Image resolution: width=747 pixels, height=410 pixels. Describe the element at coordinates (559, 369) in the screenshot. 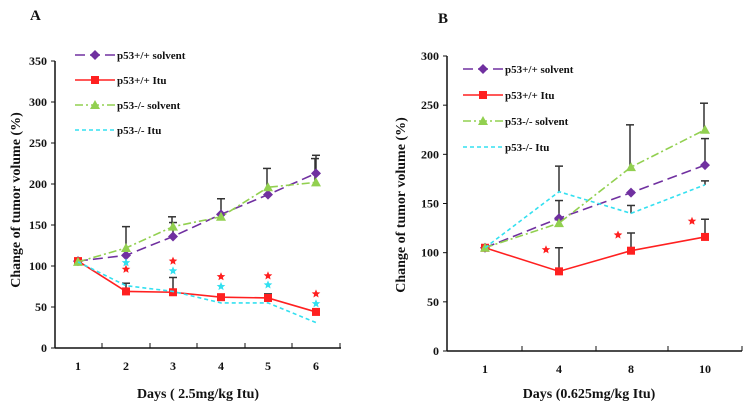

I see `chart-b-x-tick-label: 4` at that location.